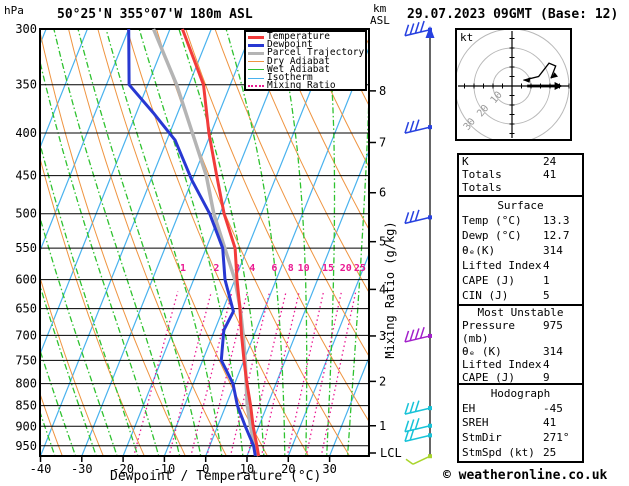 The width and height of the screenshot is (629, 486). Describe the element at coordinates (546, 280) in the screenshot. I see `table-row-value: 1` at that location.